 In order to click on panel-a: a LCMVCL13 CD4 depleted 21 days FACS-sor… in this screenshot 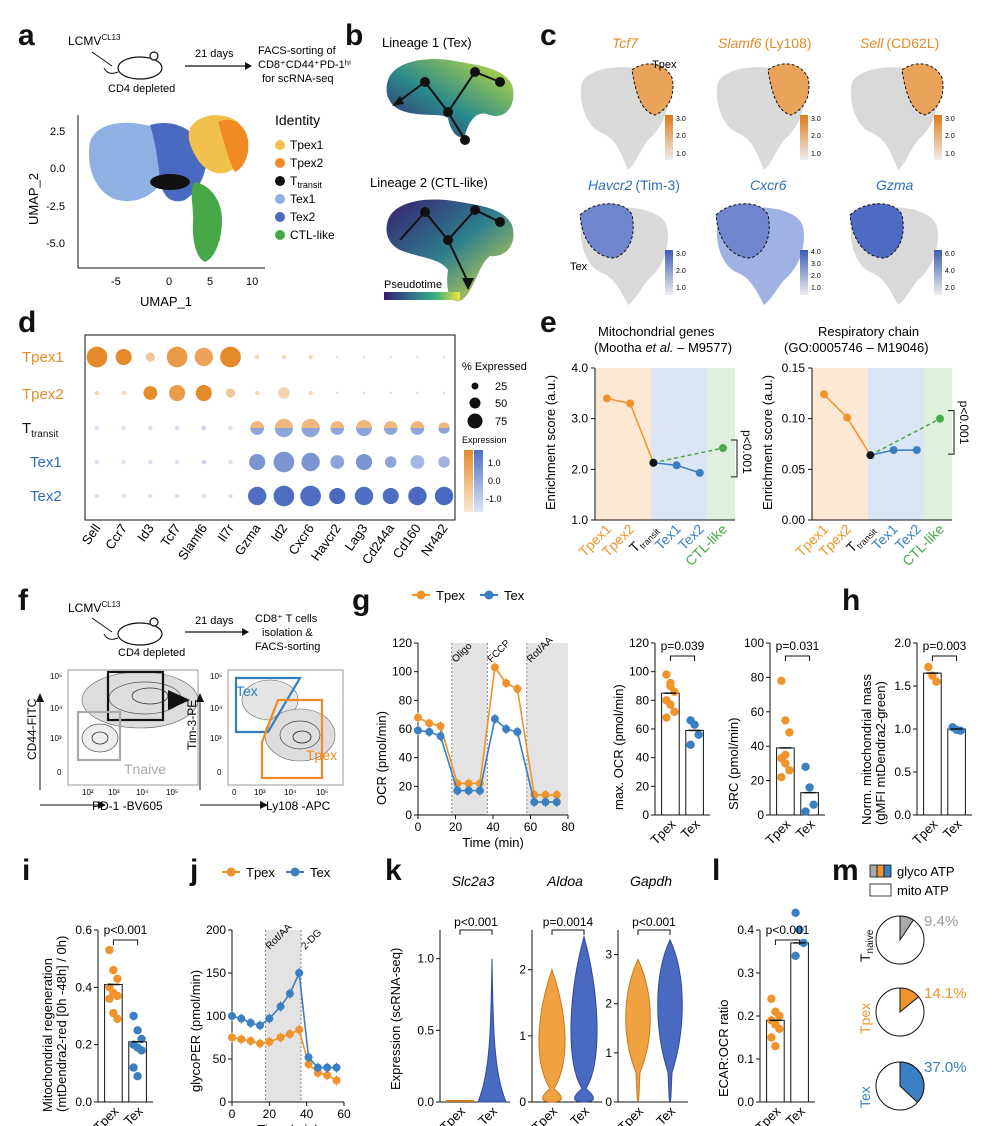, I will do `click(184, 164)`.